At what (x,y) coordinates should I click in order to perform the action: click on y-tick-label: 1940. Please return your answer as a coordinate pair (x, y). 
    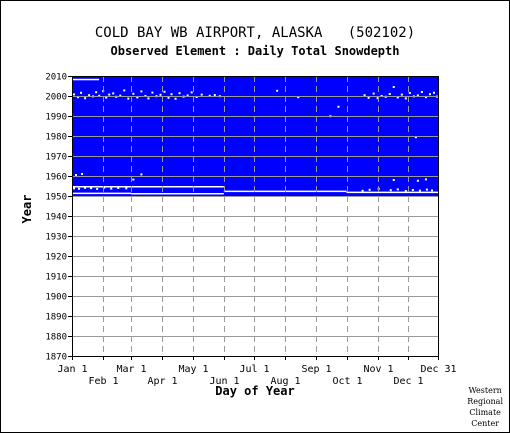
    Looking at the image, I should click on (56, 218).